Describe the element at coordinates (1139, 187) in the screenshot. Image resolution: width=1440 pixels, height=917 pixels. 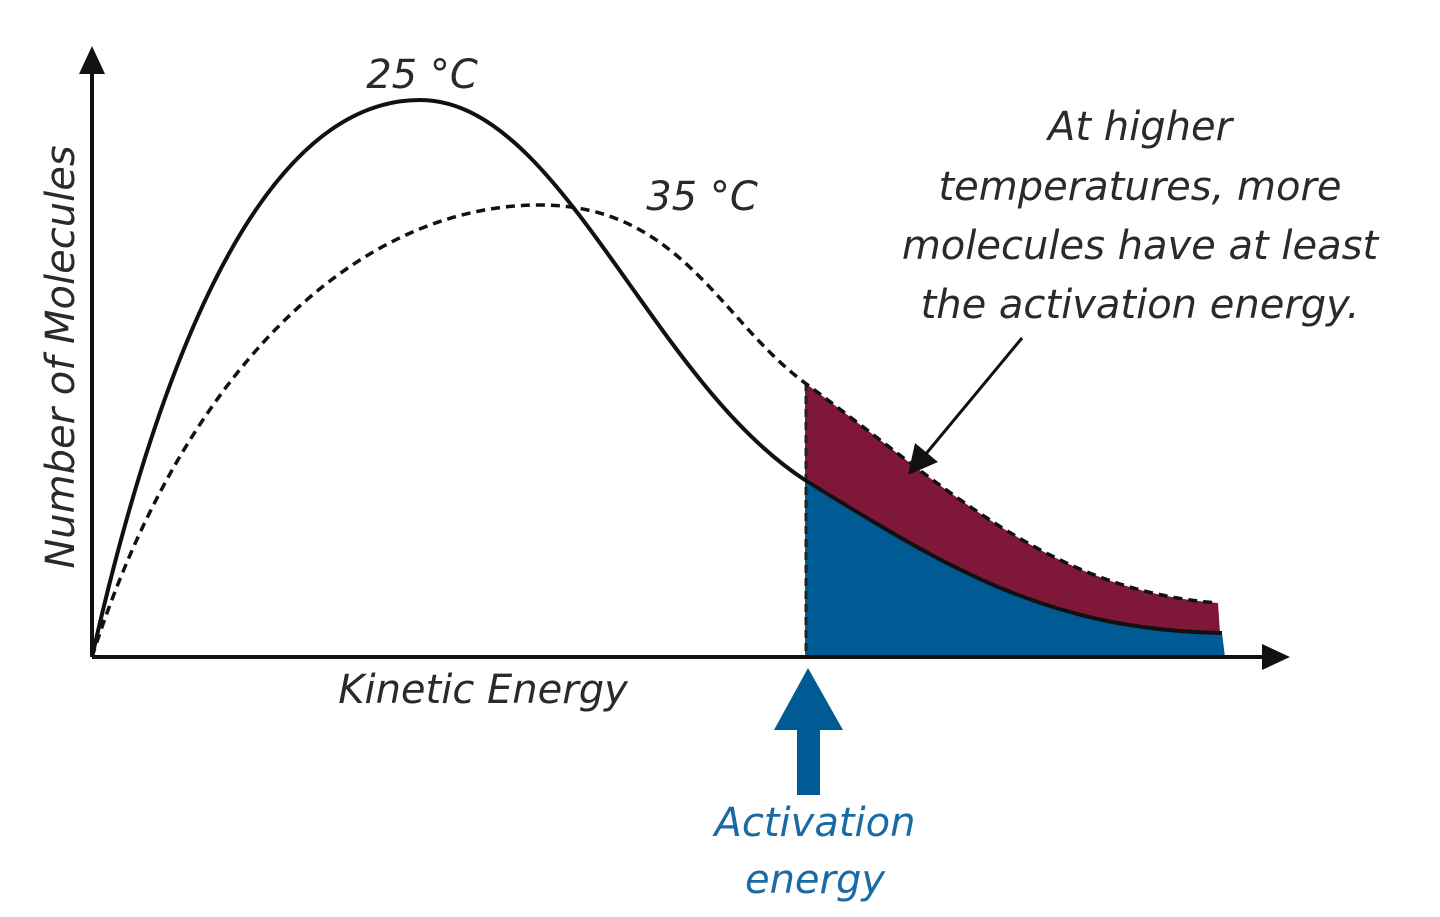
I see `annotation: temperatures, more` at that location.